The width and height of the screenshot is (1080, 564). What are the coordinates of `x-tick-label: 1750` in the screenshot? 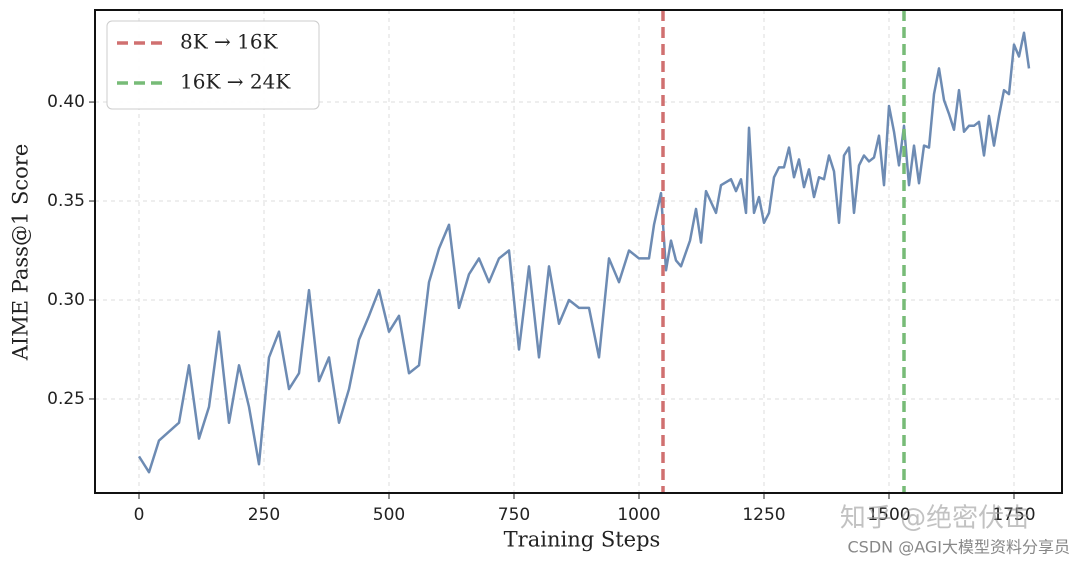 It's located at (1013, 515).